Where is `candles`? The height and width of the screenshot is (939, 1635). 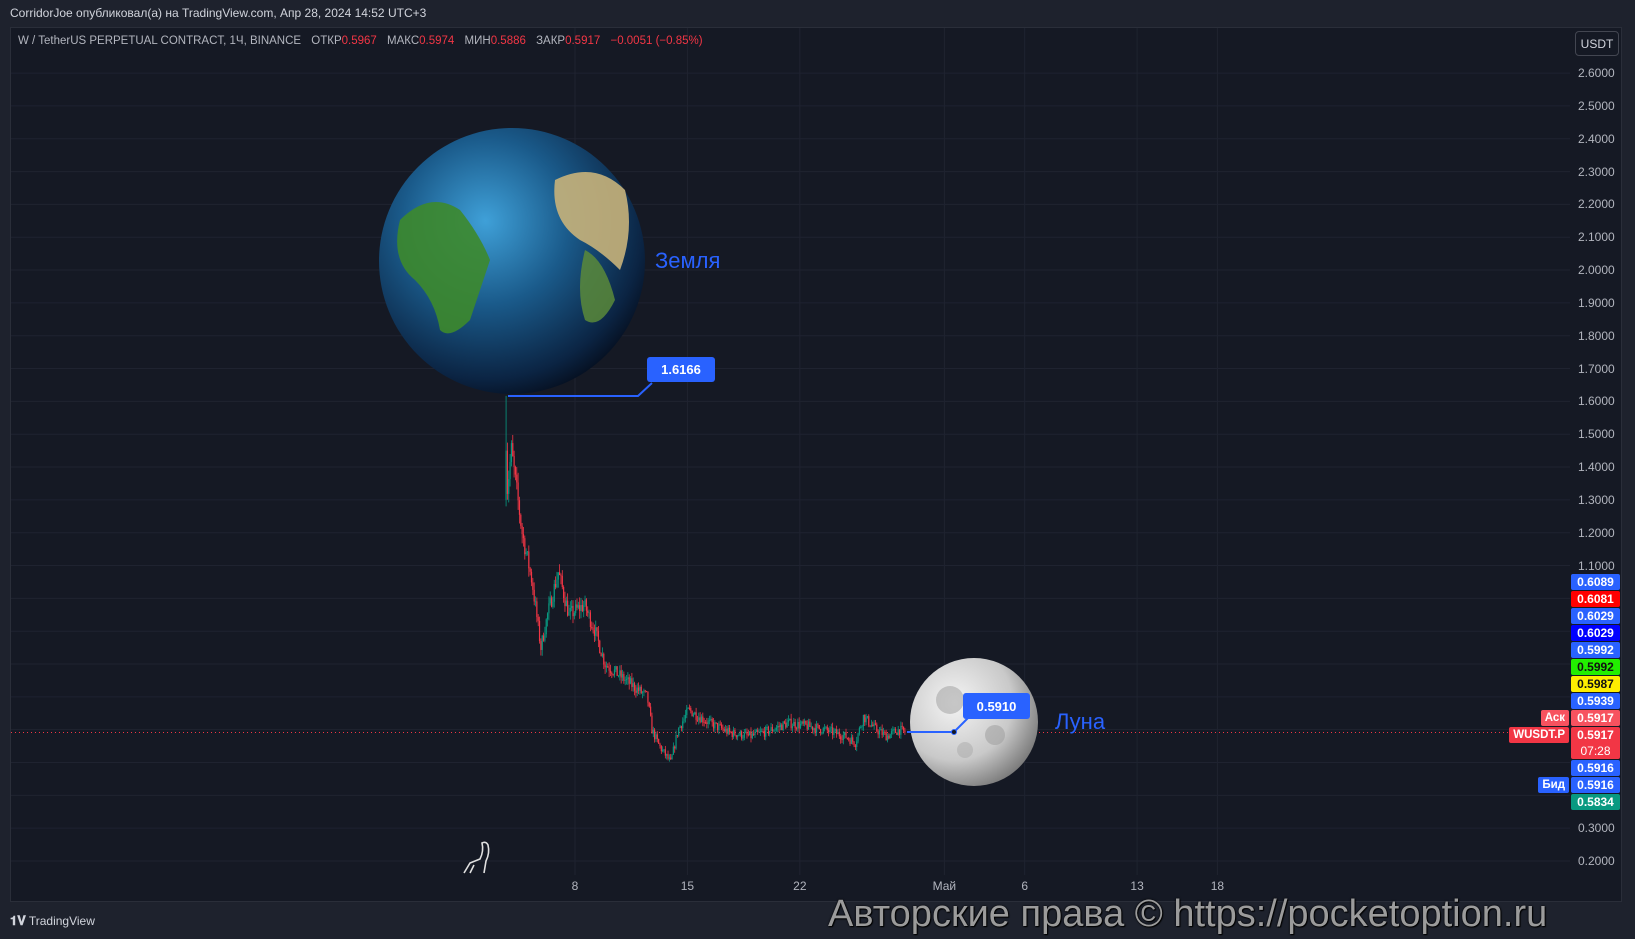 candles is located at coordinates (705, 578).